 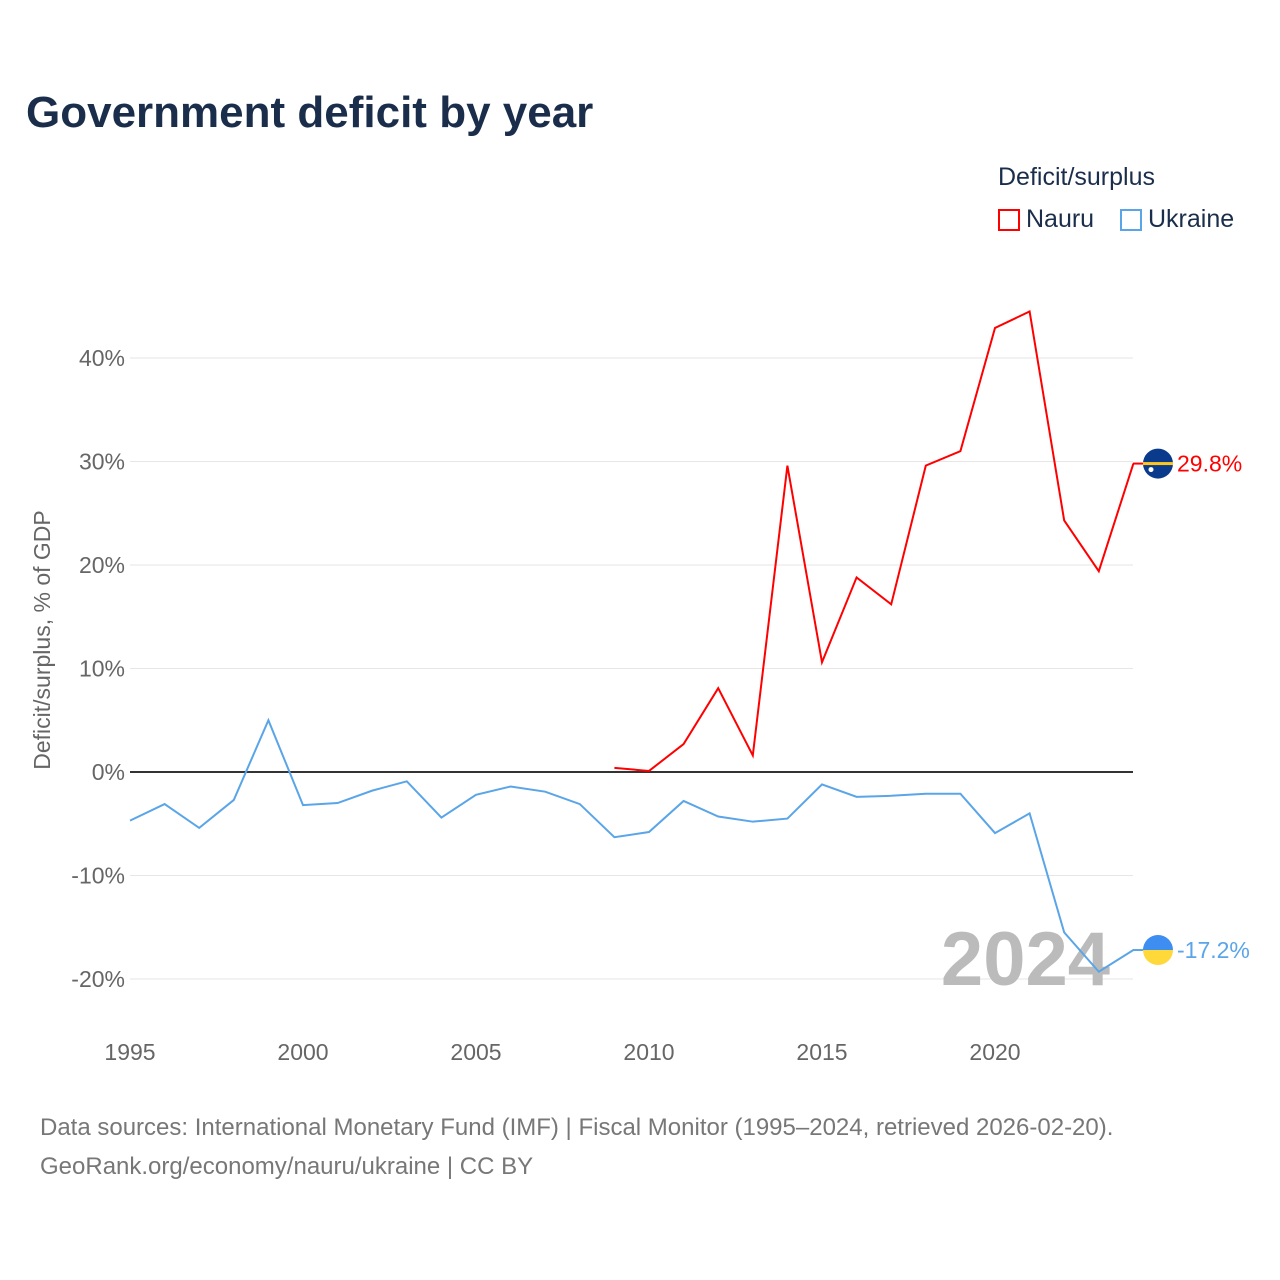 I want to click on legend-label: Ukraine, so click(x=1191, y=219).